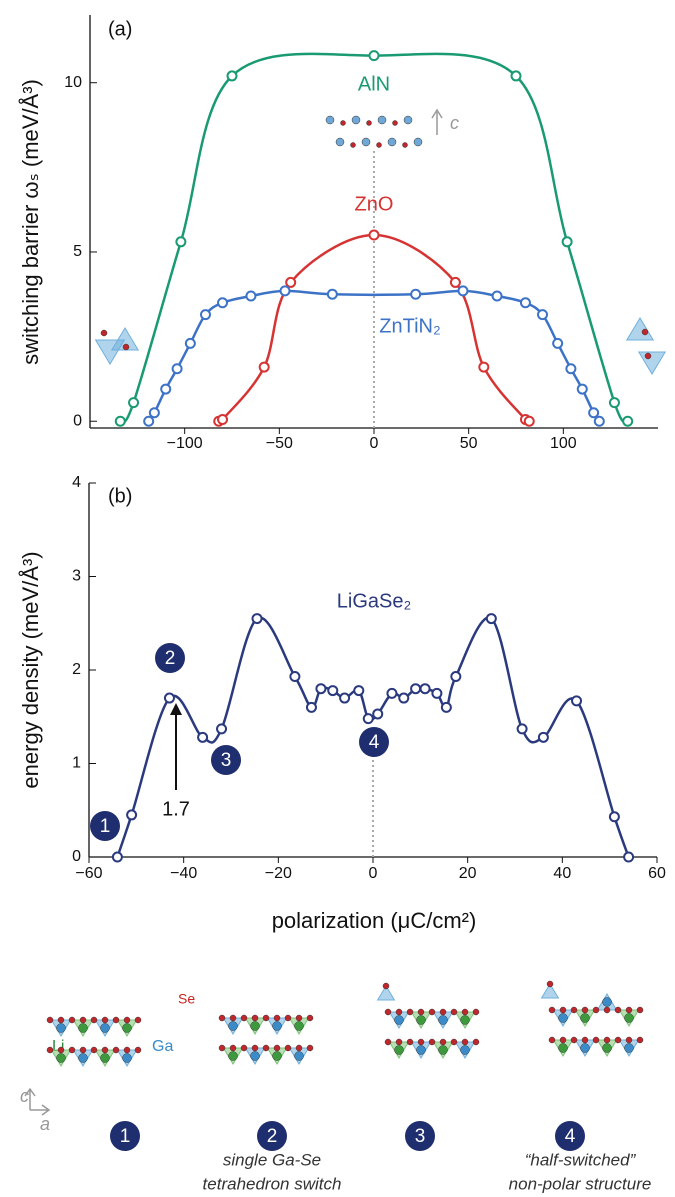 The height and width of the screenshot is (1197, 675). What do you see at coordinates (409, 326) in the screenshot?
I see `series-label: ZnTiN₂` at bounding box center [409, 326].